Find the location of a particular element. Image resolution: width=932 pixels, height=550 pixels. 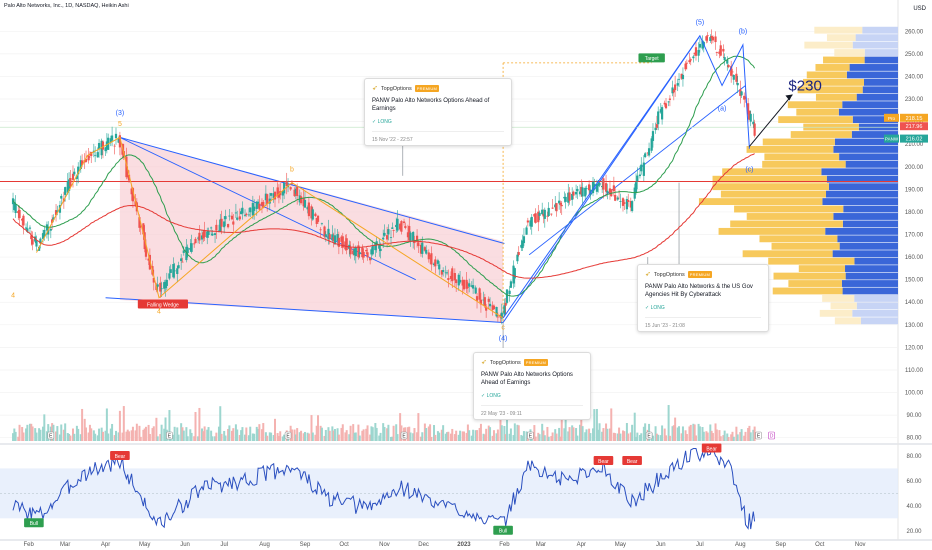

time-tick-label: May is located at coordinates (620, 545).